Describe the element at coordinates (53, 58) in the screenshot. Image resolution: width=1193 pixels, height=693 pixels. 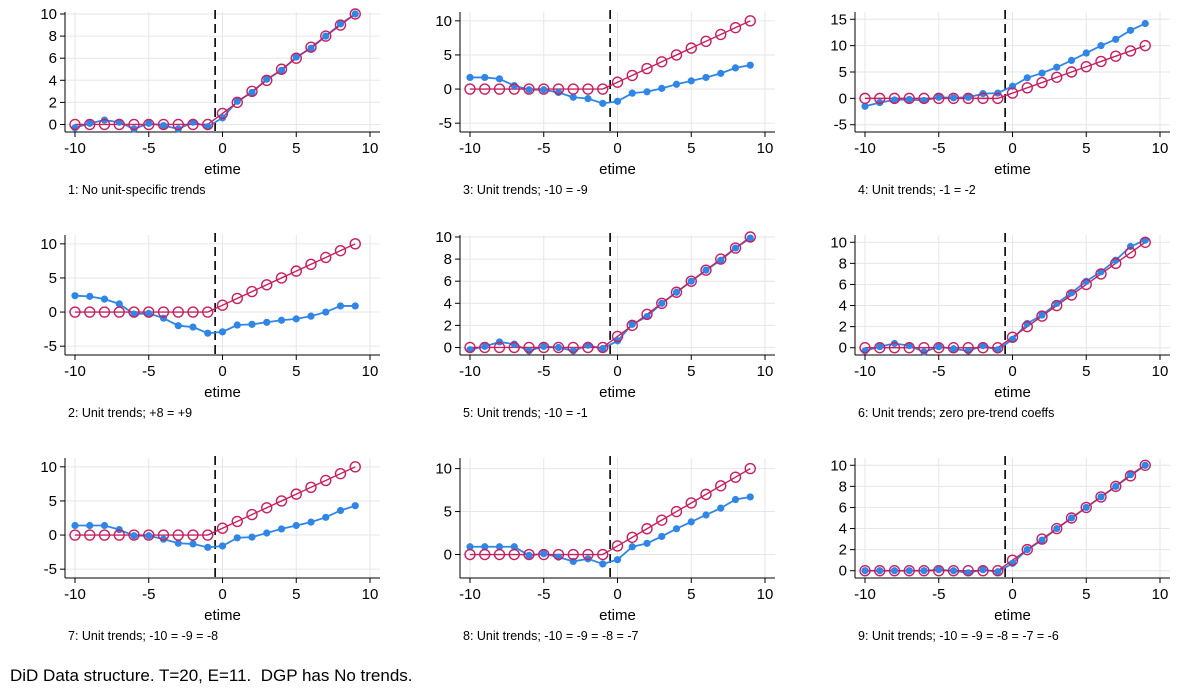
I see `y-tick-label: 6` at that location.